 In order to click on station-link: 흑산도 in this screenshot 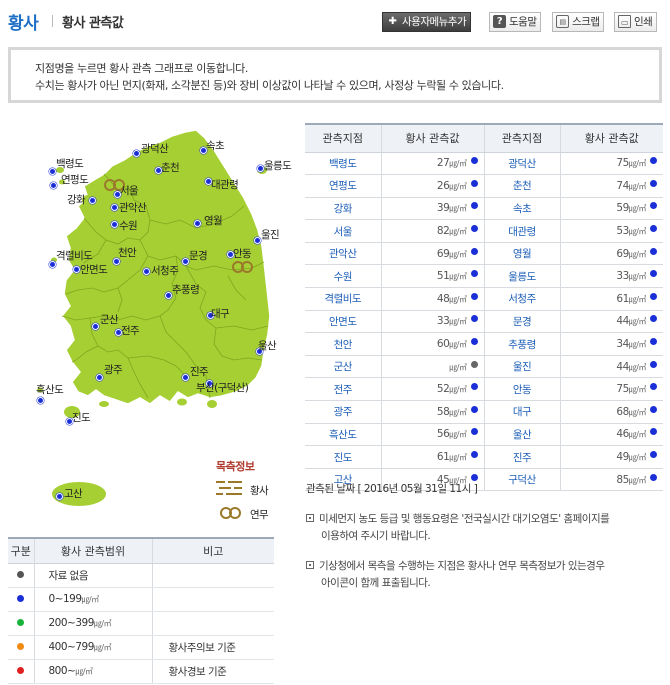, I will do `click(343, 435)`.